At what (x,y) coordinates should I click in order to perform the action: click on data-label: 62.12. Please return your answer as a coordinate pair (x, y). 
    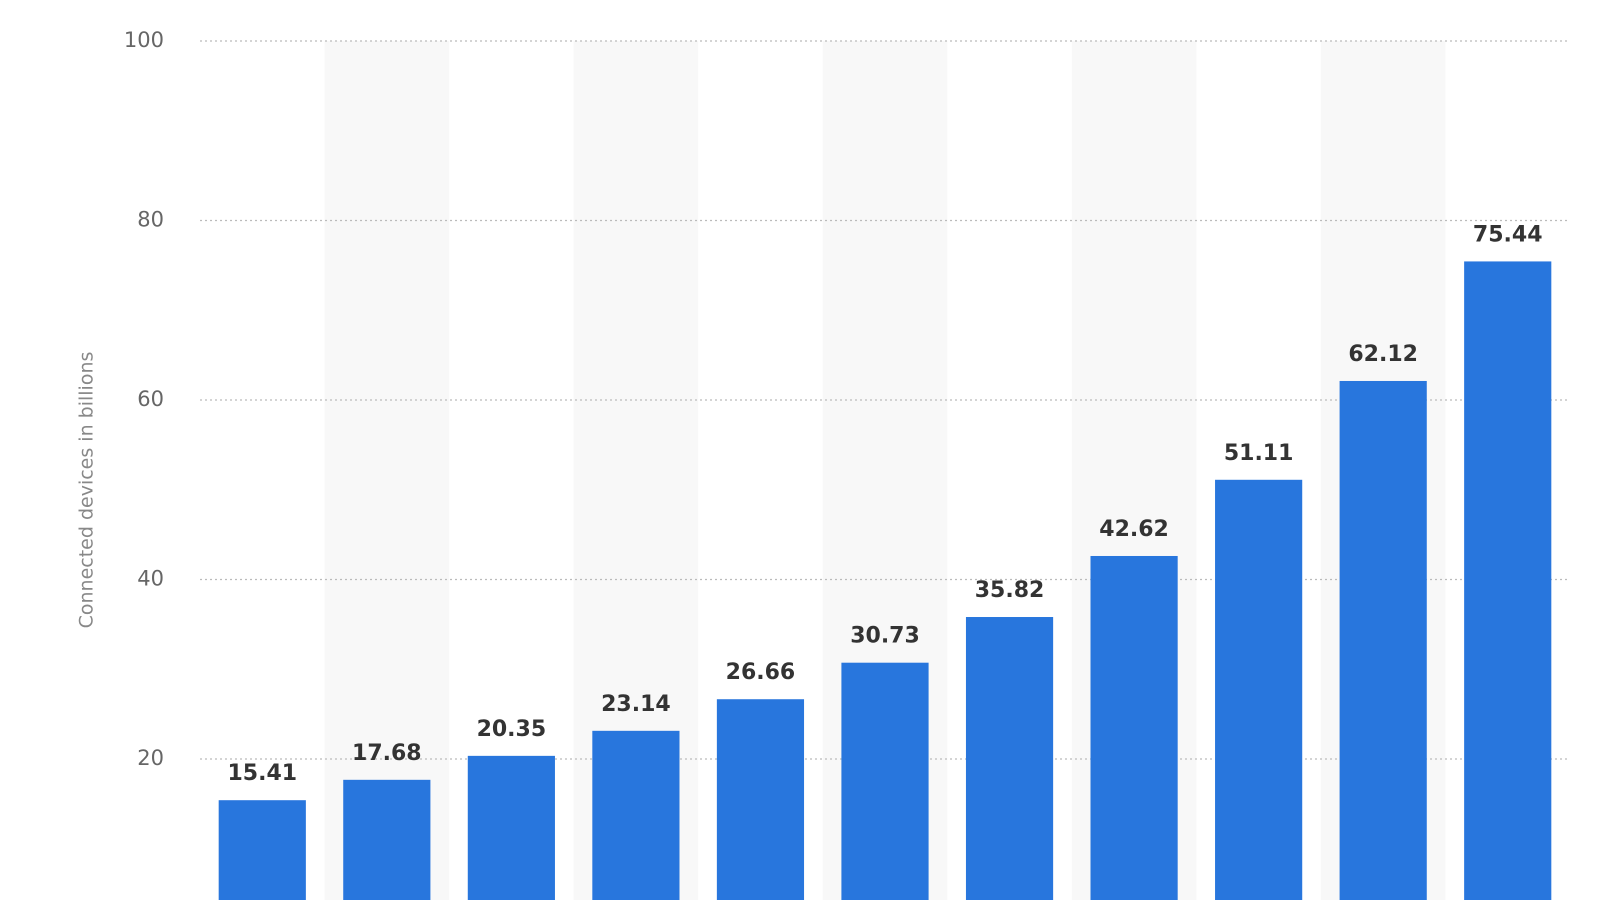
    Looking at the image, I should click on (1383, 354).